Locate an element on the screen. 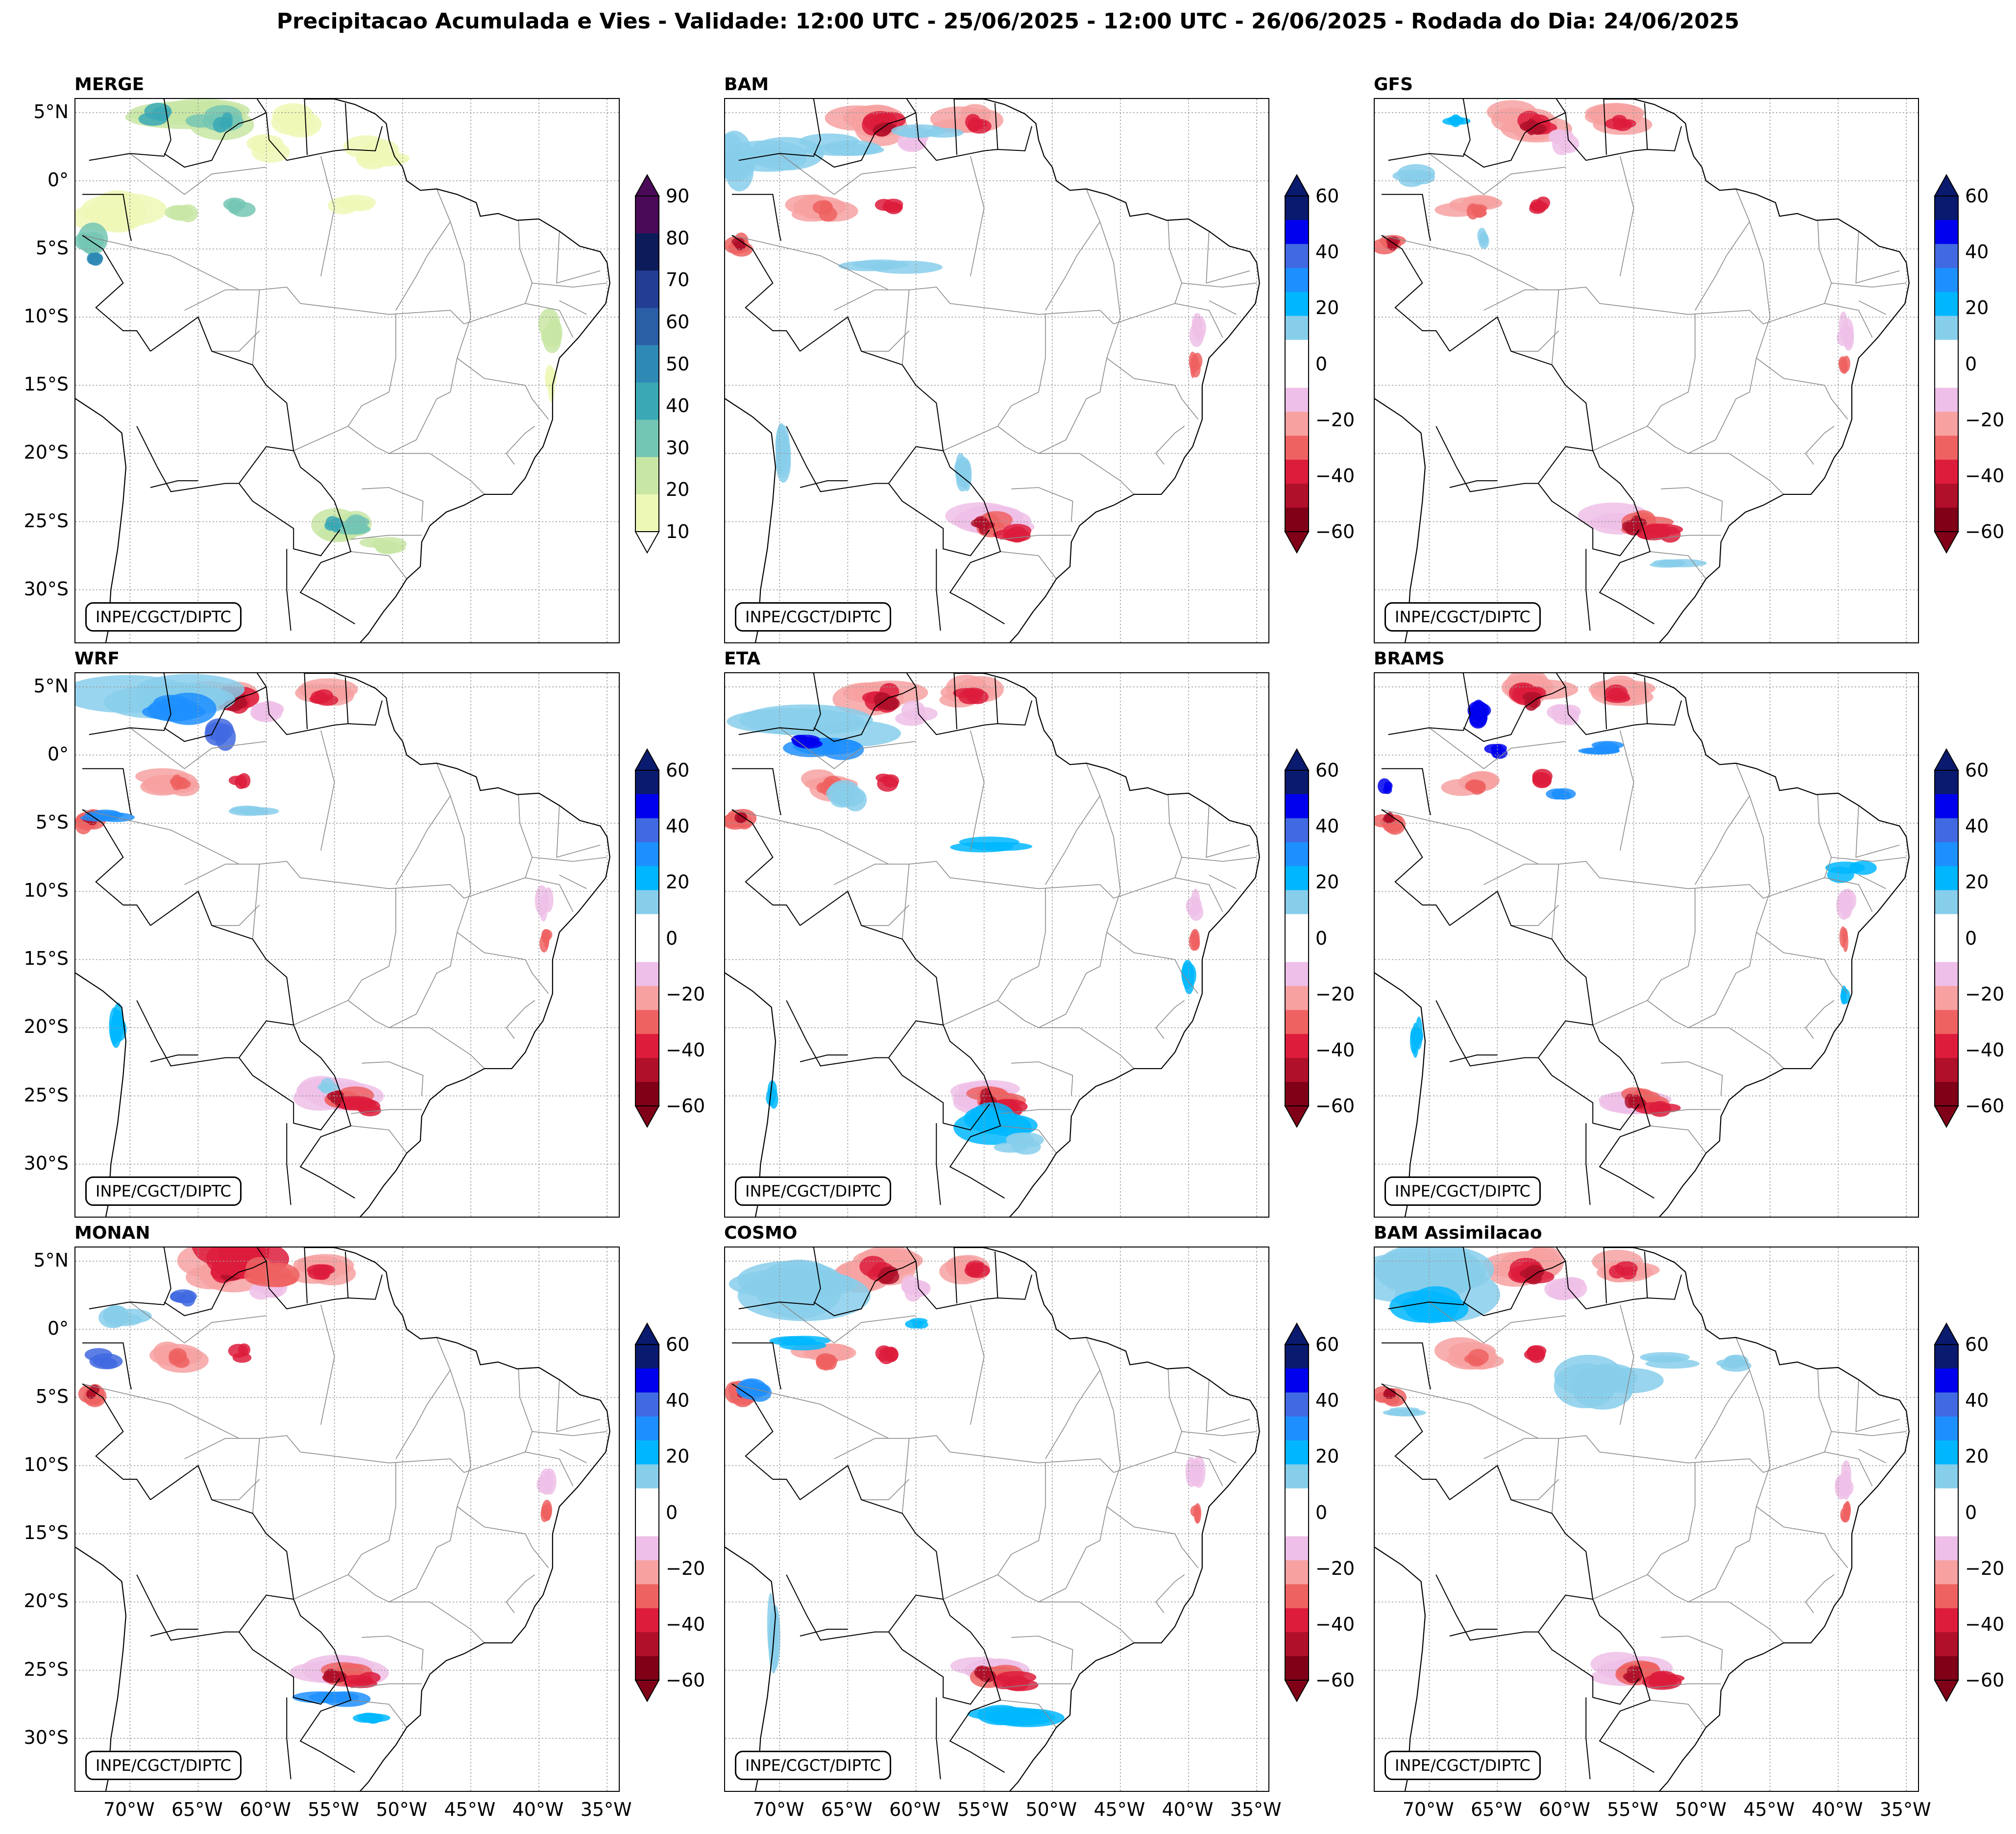 The width and height of the screenshot is (2016, 1834). map-panel-gfs: INPE/CGCT/DIPTC is located at coordinates (1646, 371).